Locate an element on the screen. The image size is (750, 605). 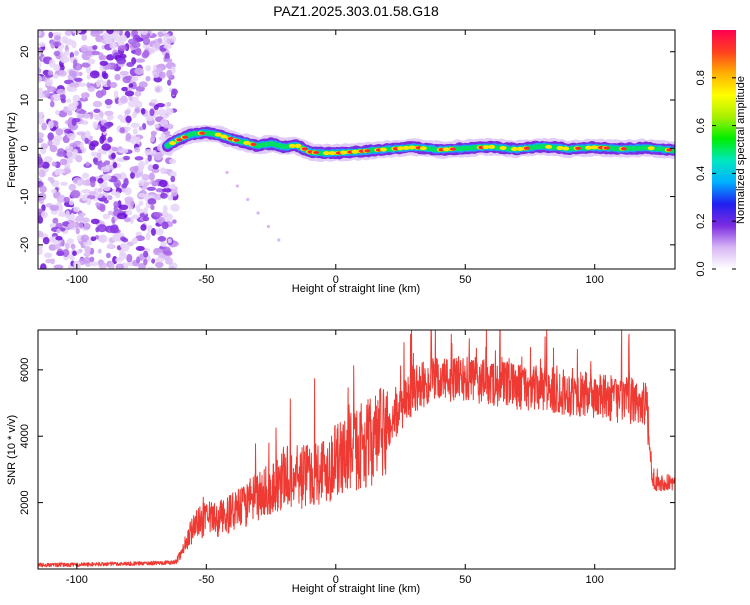
colorbar-tick-label: 0.6 is located at coordinates (701, 125).